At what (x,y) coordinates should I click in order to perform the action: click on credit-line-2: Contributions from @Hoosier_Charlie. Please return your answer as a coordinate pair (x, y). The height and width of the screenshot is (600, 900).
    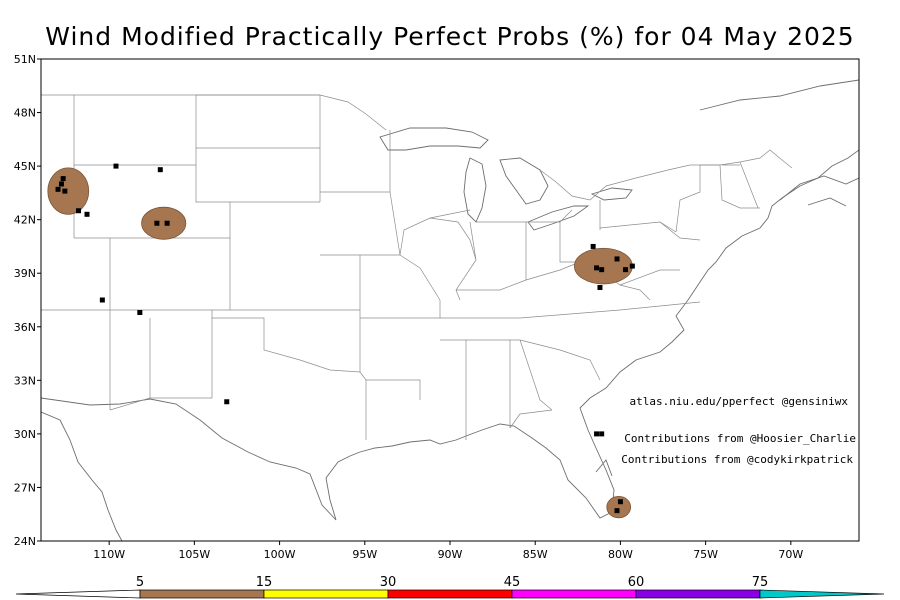
    Looking at the image, I should click on (740, 438).